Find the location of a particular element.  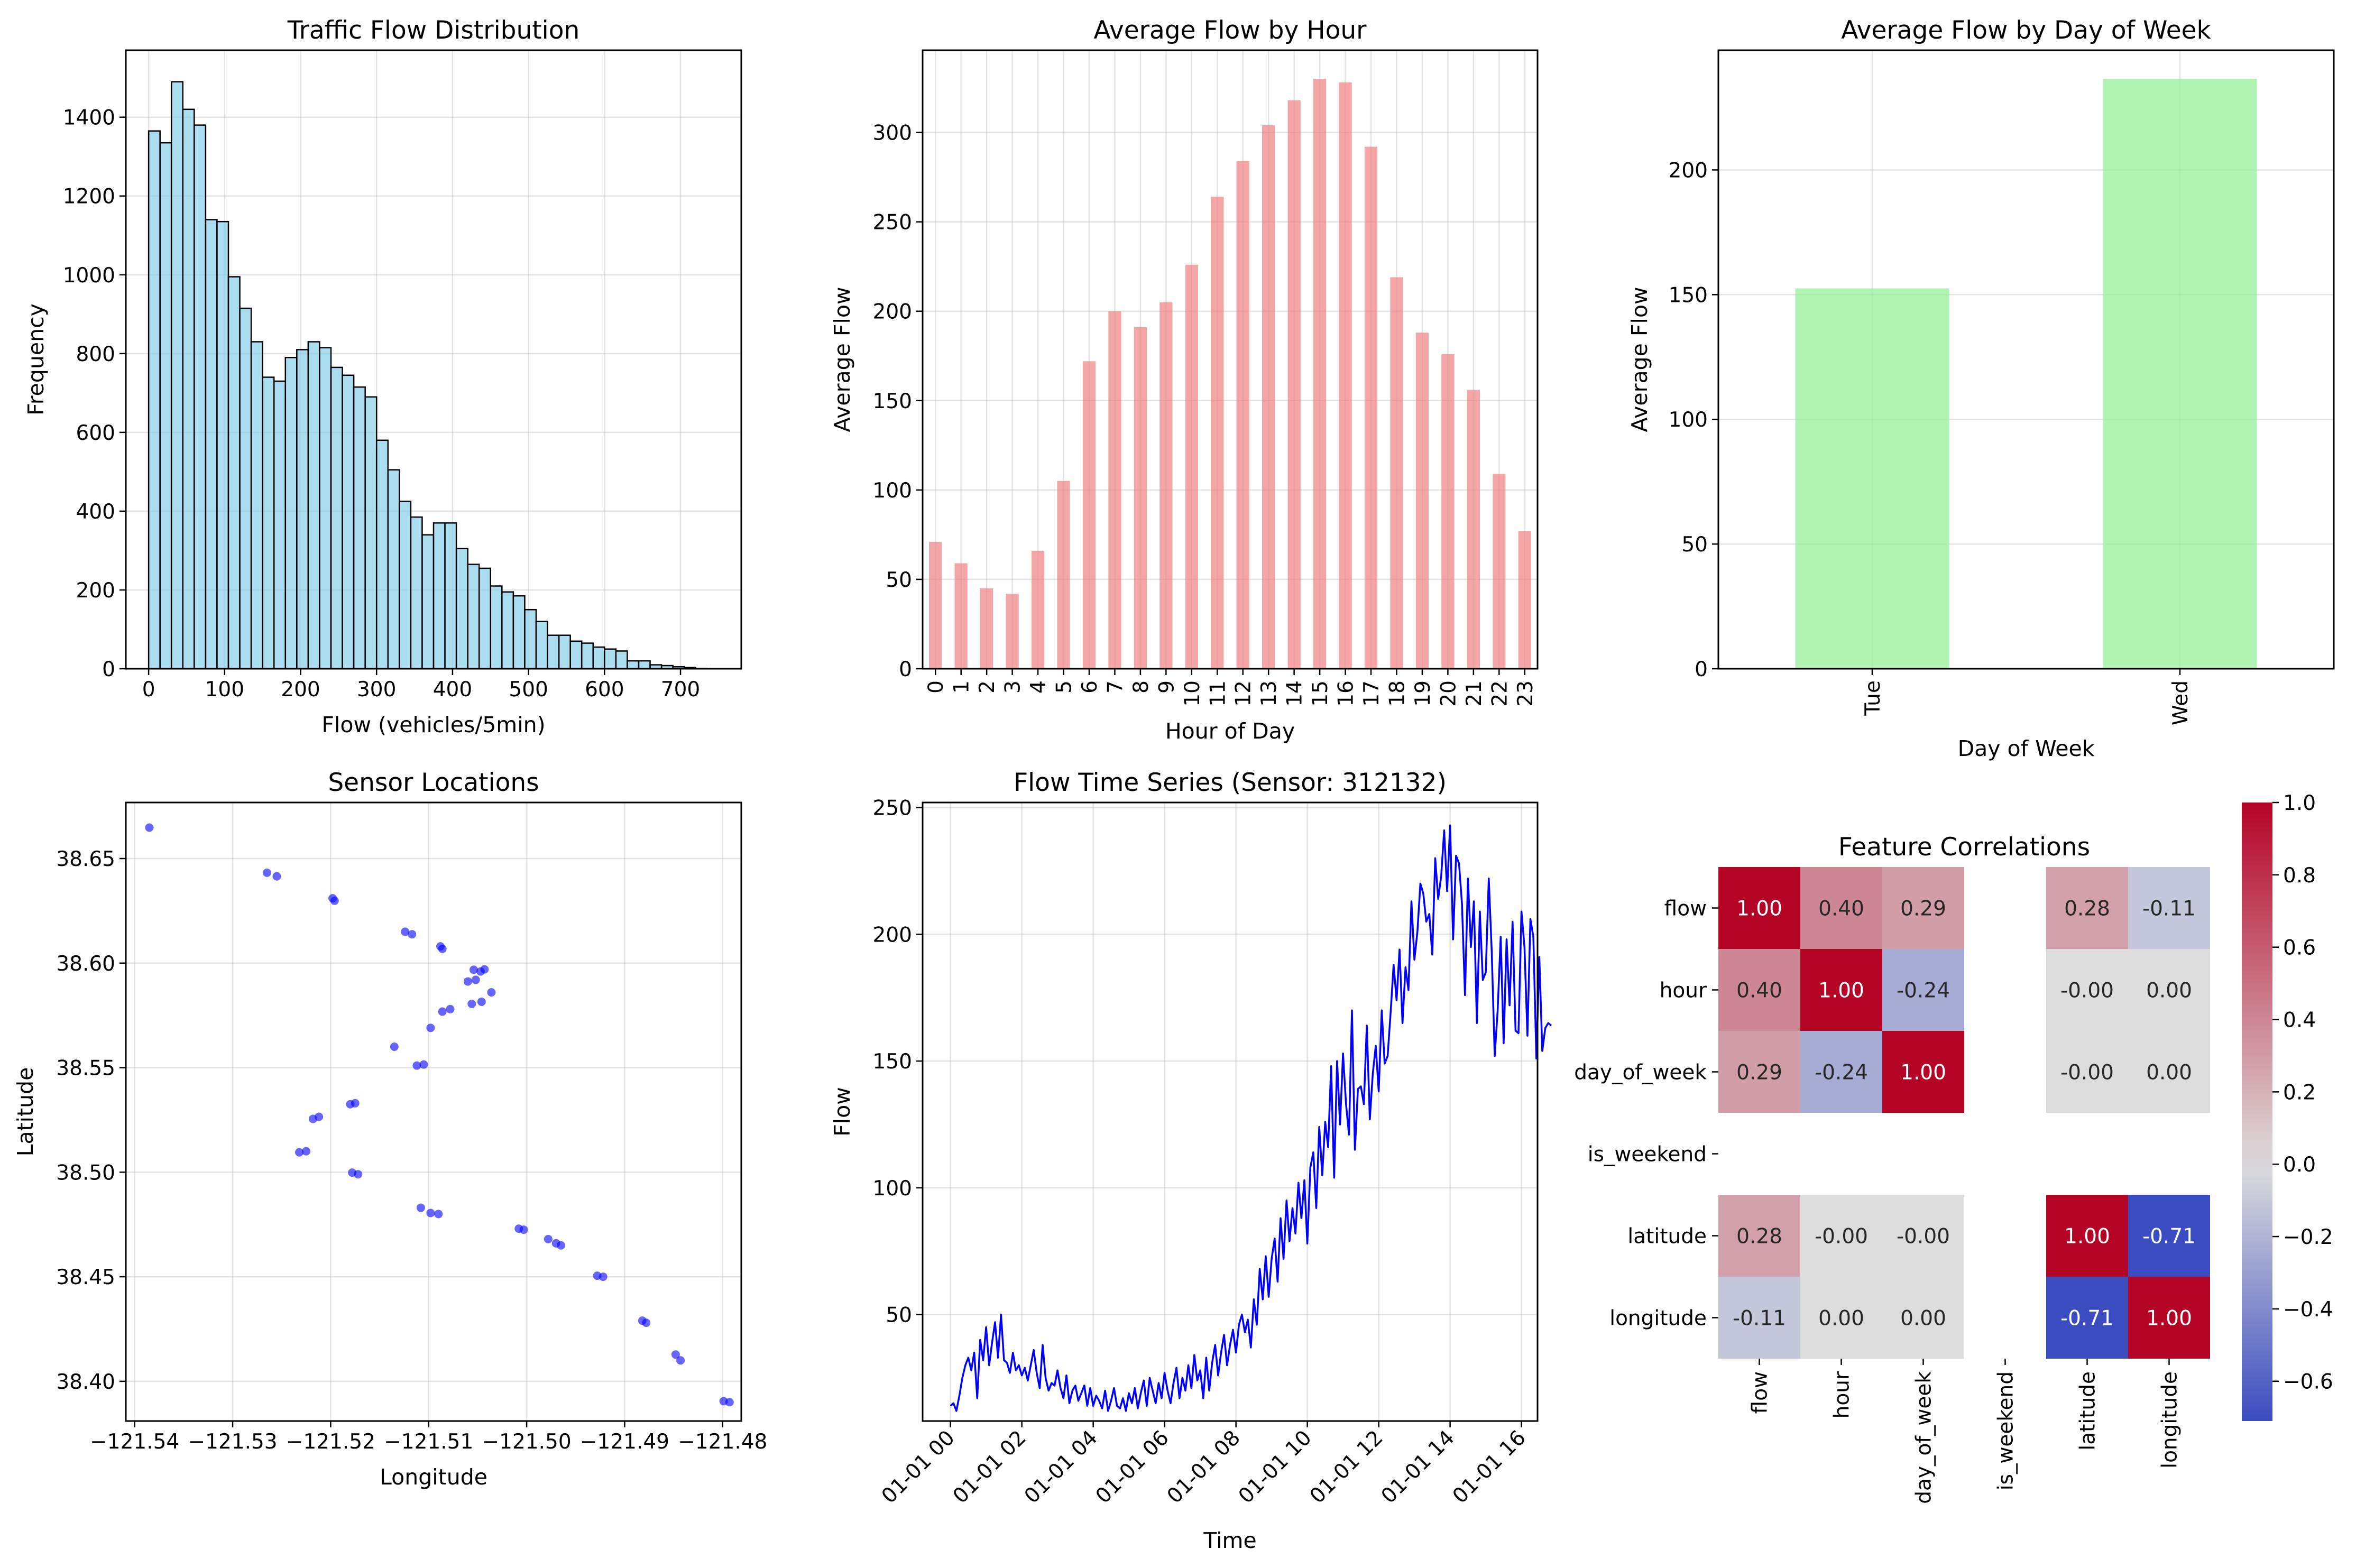

x-tick-label: −121.48 is located at coordinates (722, 1442).